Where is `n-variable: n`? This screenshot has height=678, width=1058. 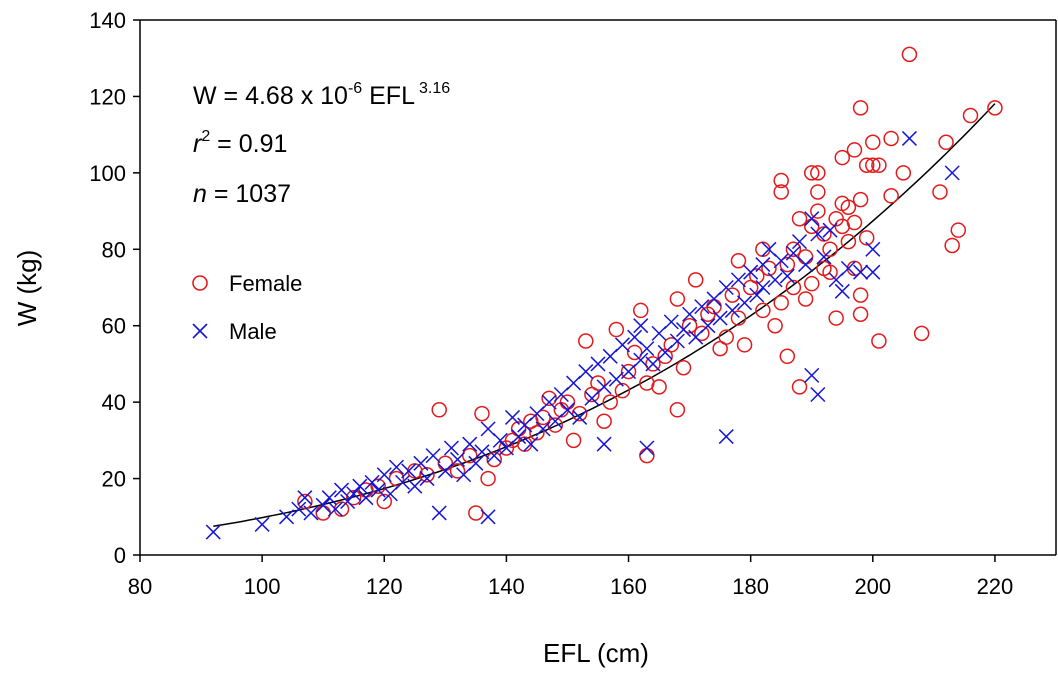 n-variable: n is located at coordinates (200, 194).